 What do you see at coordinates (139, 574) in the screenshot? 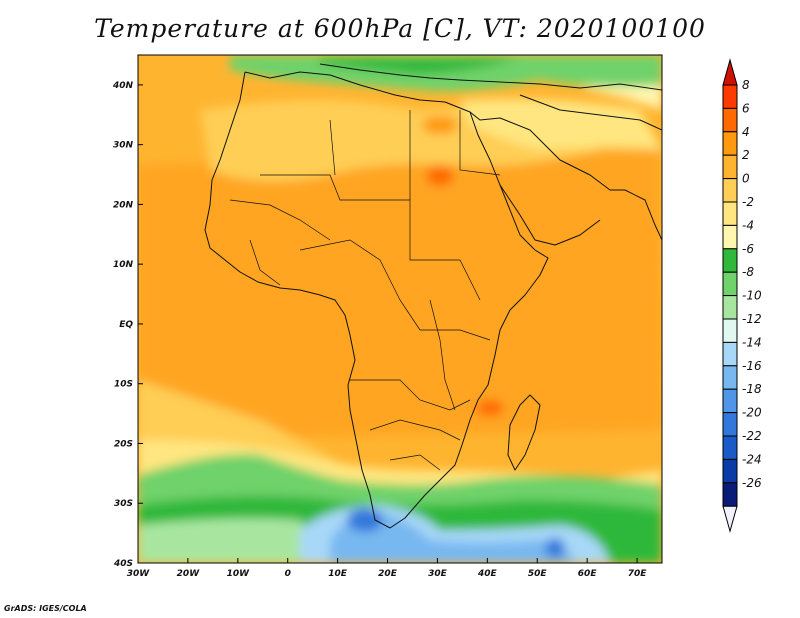
I see `x-tick-label: 30W` at bounding box center [139, 574].